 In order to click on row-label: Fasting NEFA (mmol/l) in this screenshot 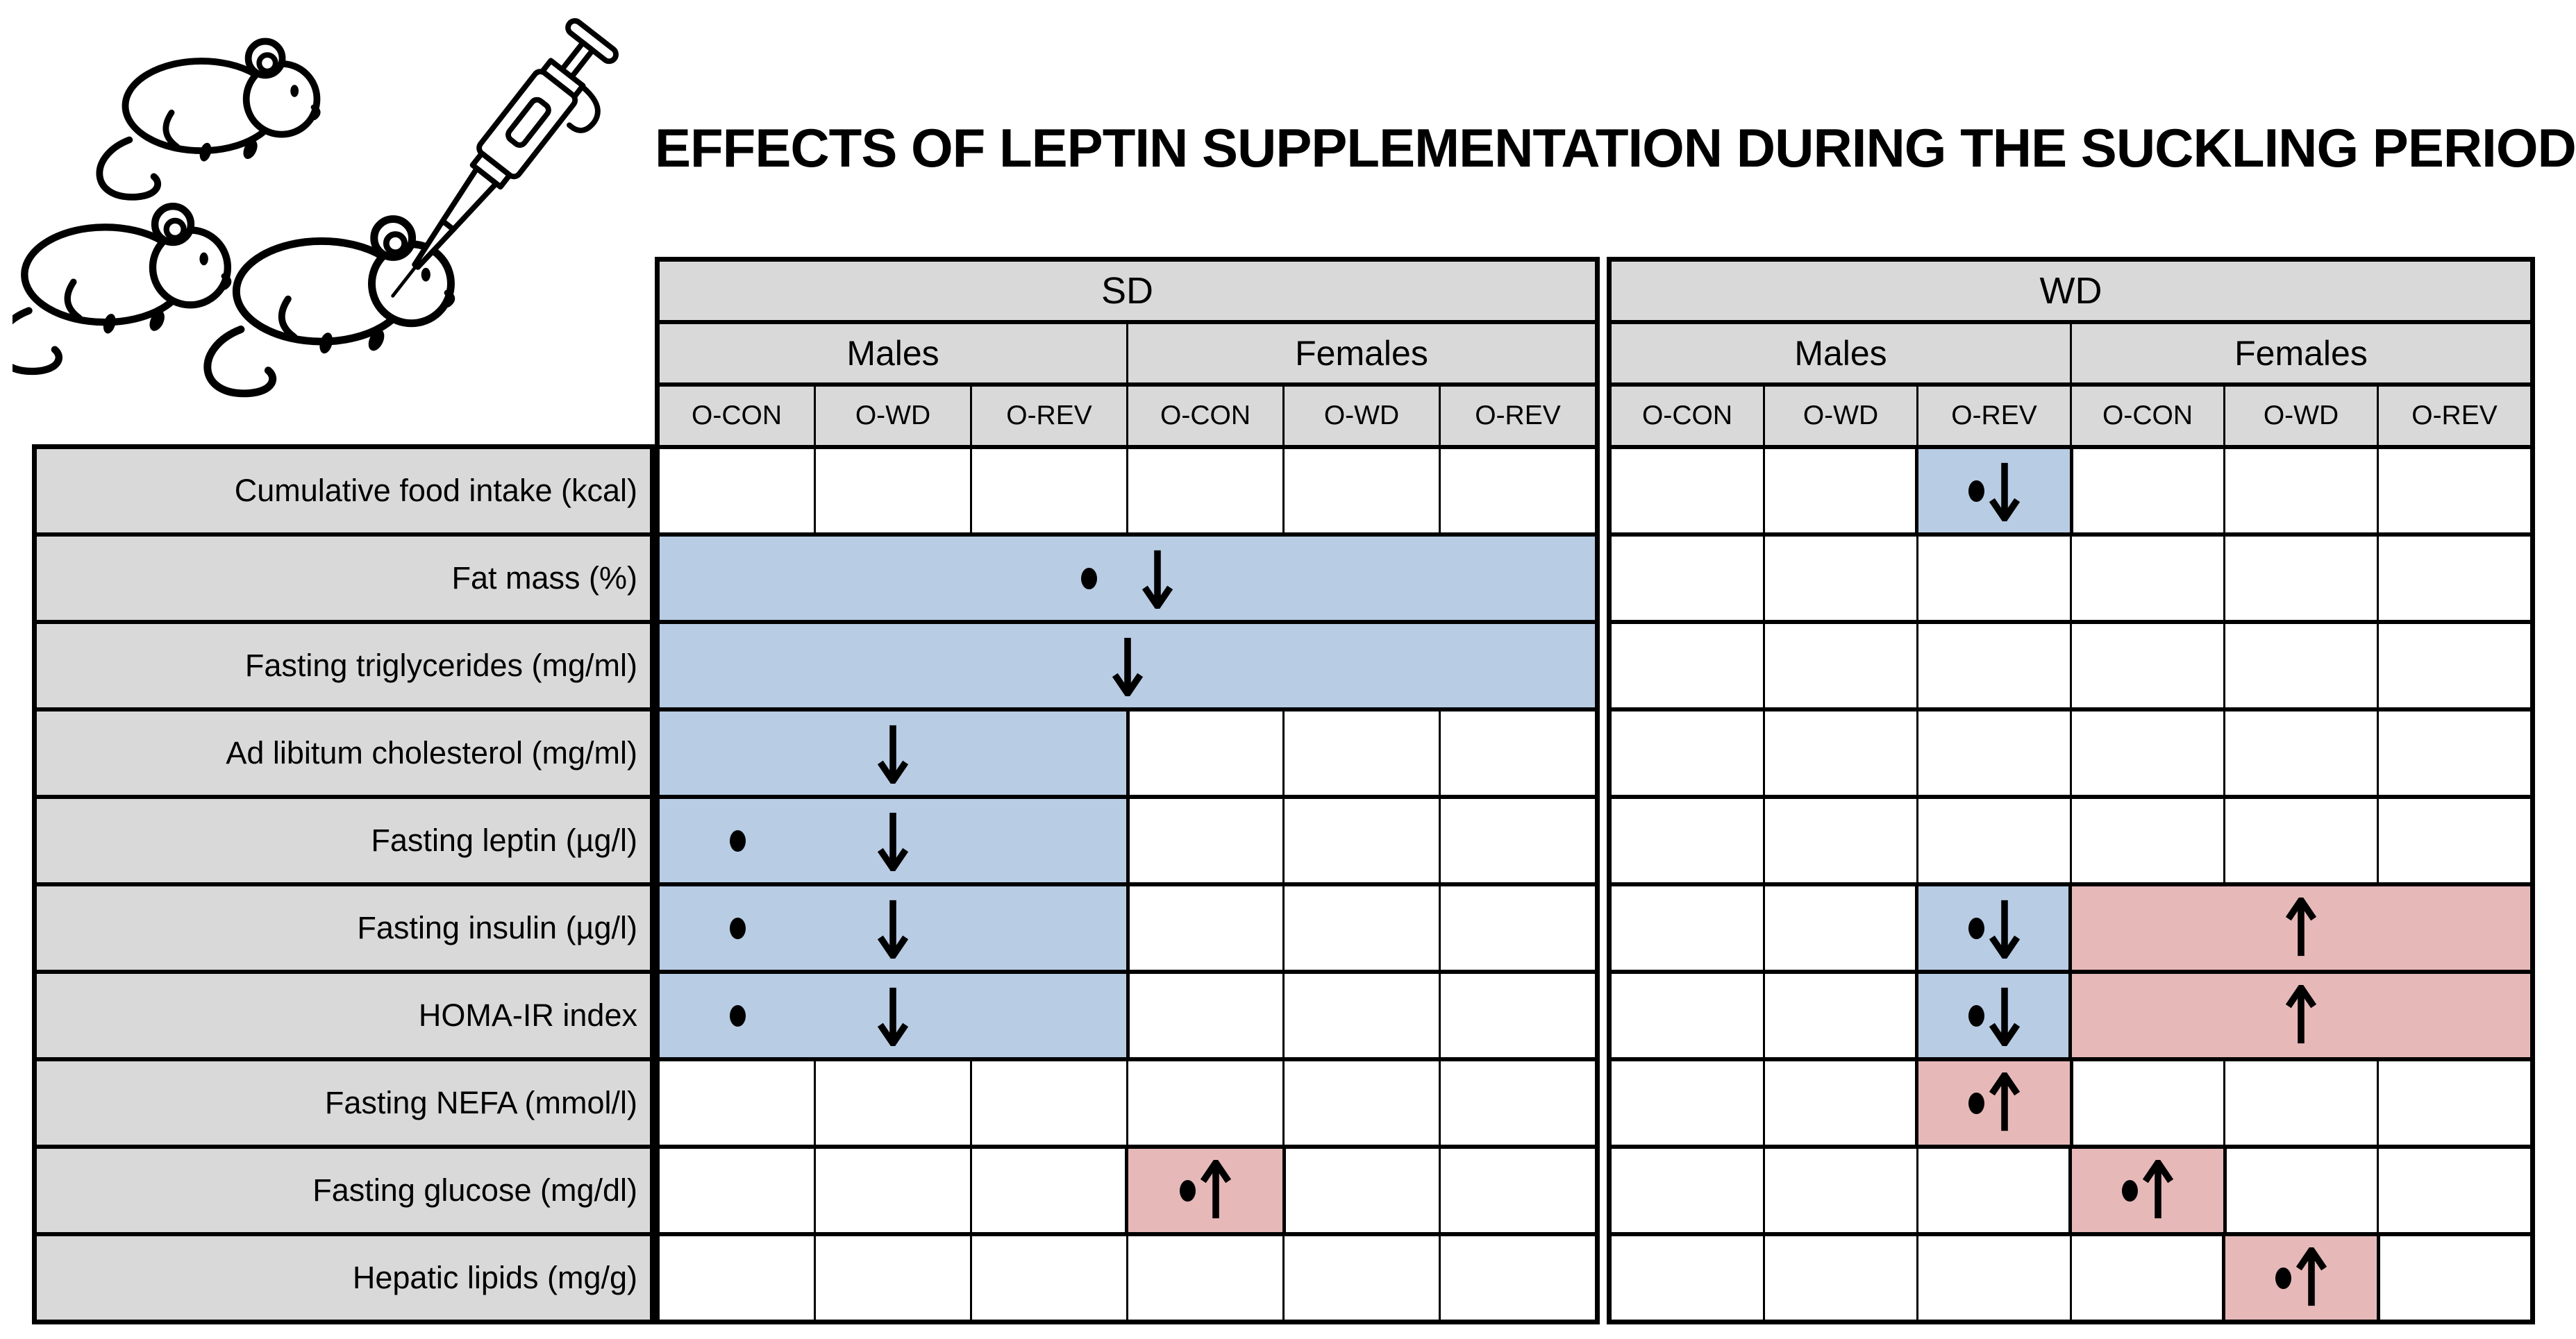, I will do `click(343, 1103)`.